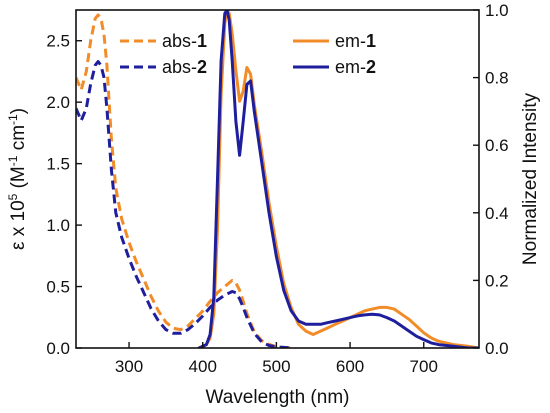  I want to click on y-left-tick-label: 0.0, so click(58, 348).